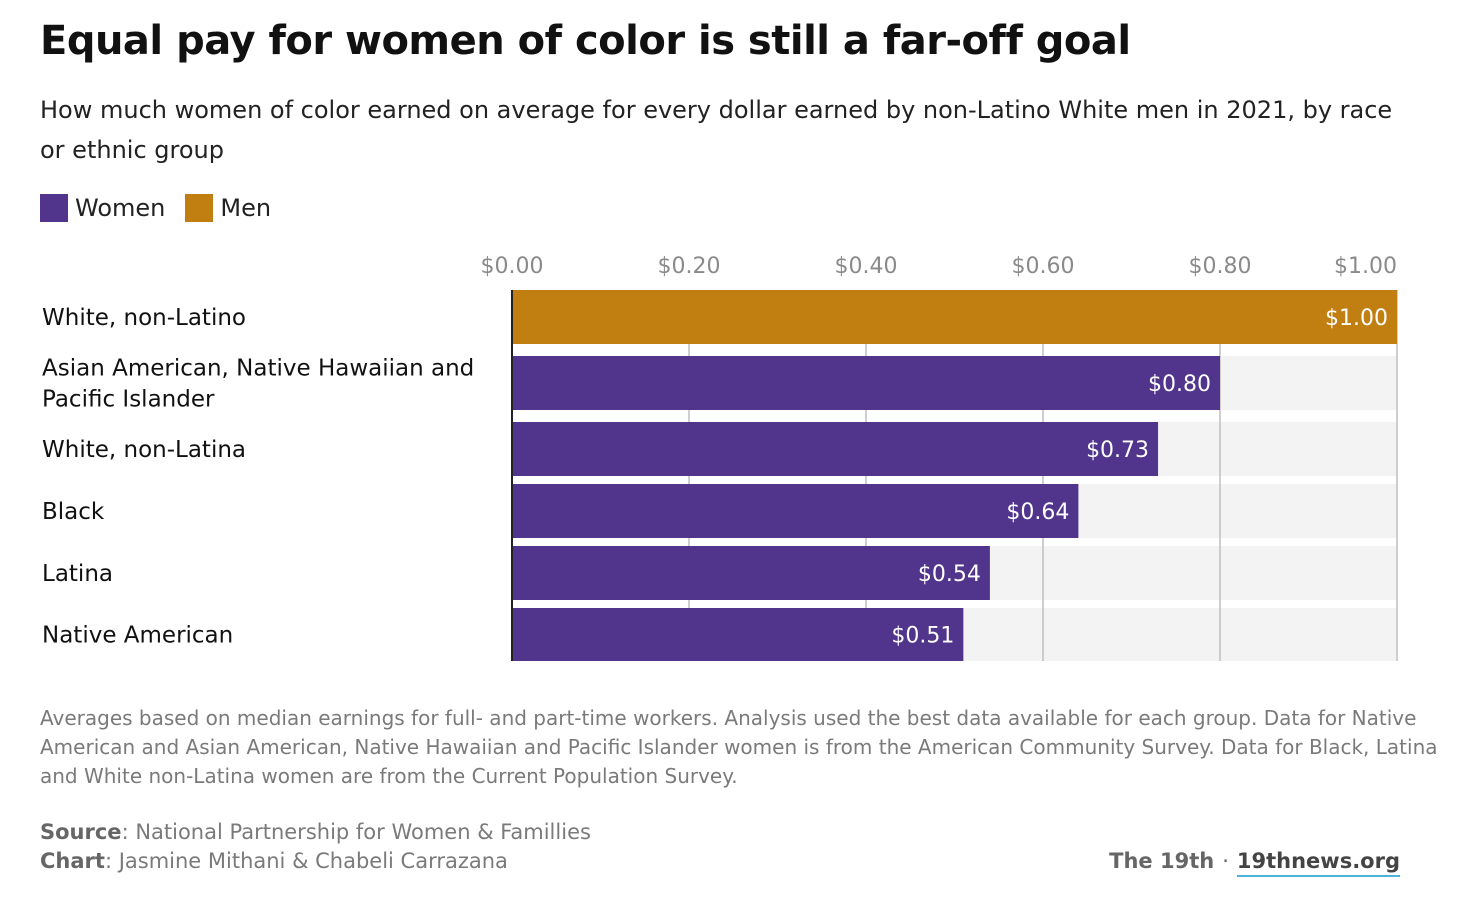  What do you see at coordinates (81, 832) in the screenshot?
I see `source-label: Source` at bounding box center [81, 832].